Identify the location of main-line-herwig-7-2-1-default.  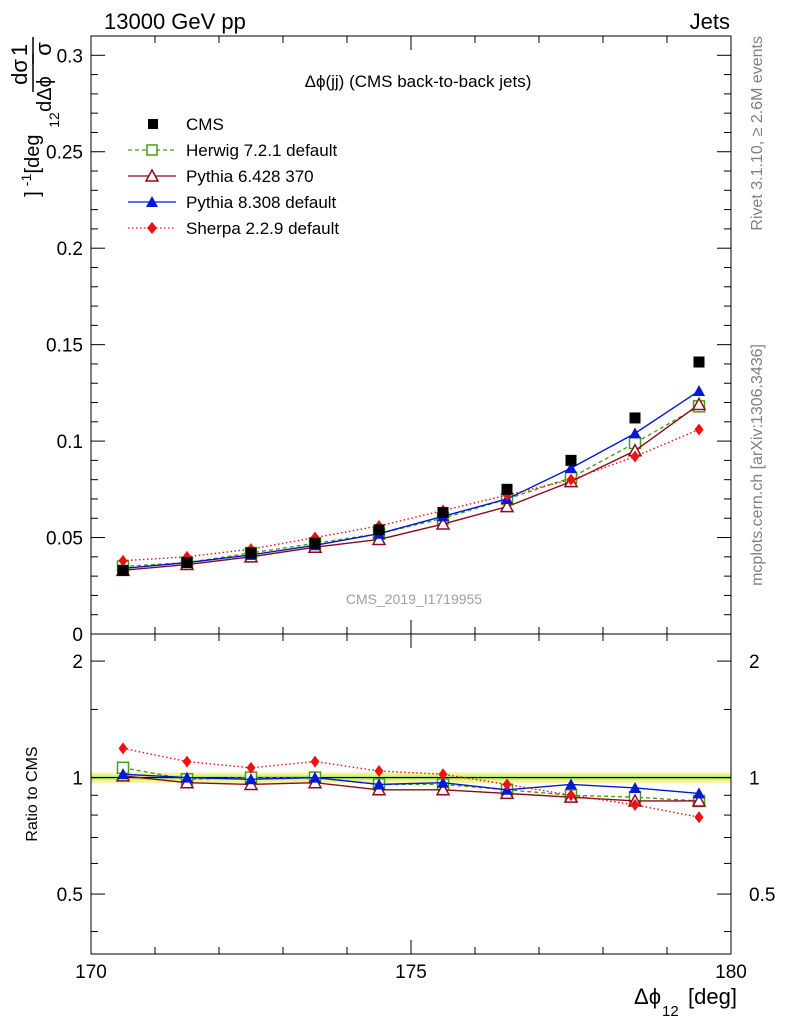
(411, 486).